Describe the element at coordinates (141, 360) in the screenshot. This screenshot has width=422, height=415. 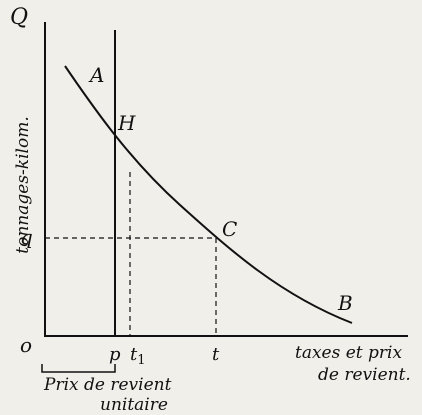
I see `t1-sub: 1` at that location.